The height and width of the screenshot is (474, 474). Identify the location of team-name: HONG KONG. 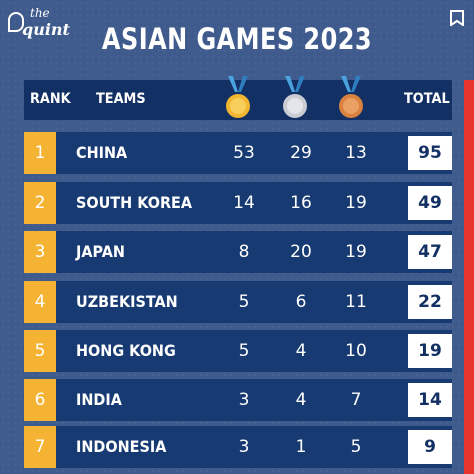
(126, 350).